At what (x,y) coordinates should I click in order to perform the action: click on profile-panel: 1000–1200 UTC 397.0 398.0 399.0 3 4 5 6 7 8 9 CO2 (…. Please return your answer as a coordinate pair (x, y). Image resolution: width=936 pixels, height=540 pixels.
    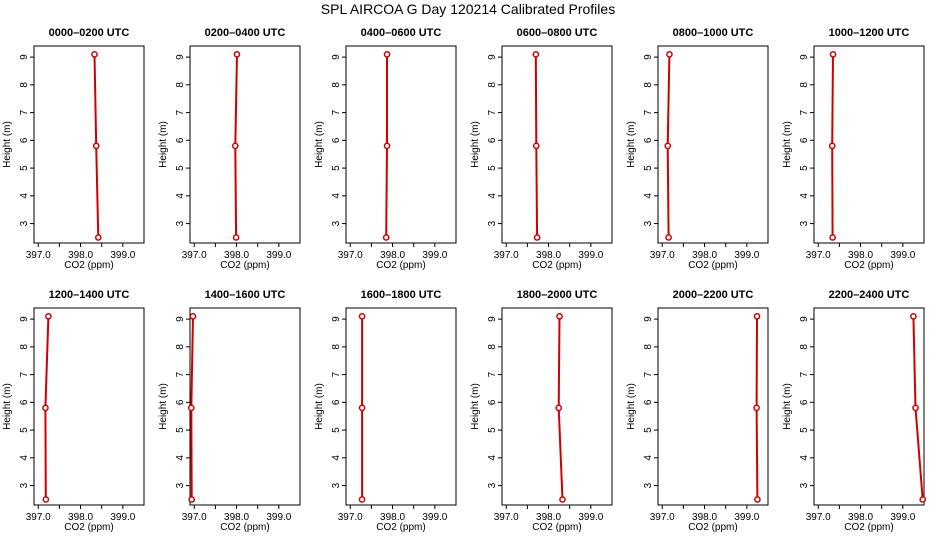
    Looking at the image, I should click on (853, 149).